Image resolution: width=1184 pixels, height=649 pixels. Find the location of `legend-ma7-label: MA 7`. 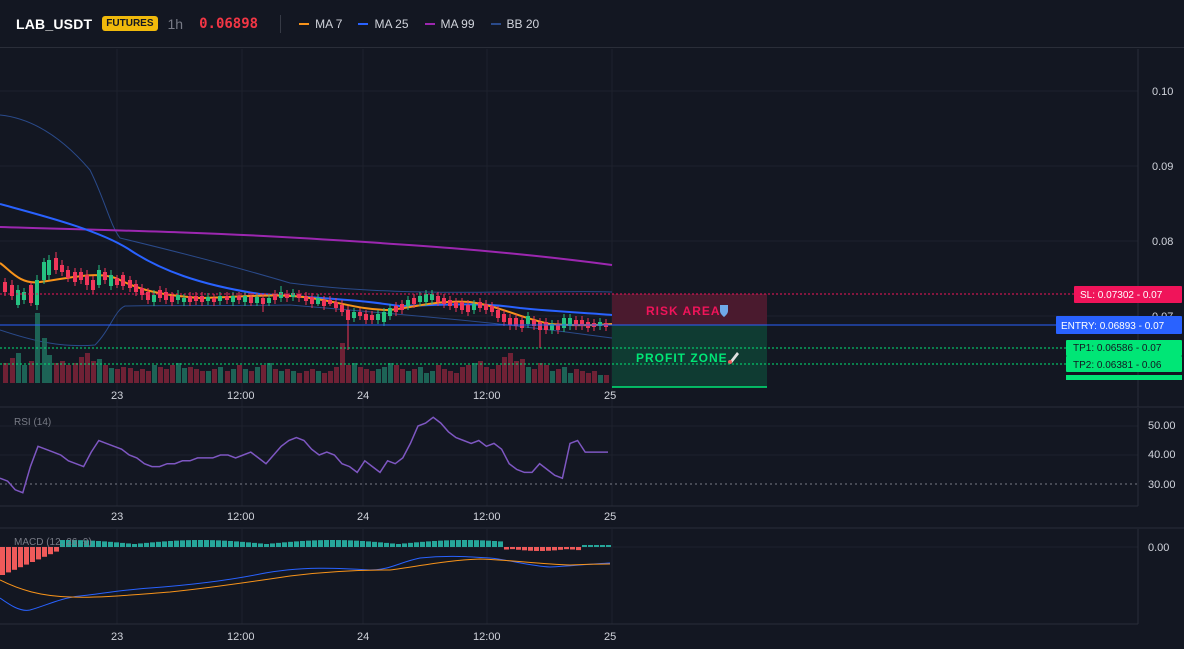

legend-ma7-label: MA 7 is located at coordinates (329, 23).